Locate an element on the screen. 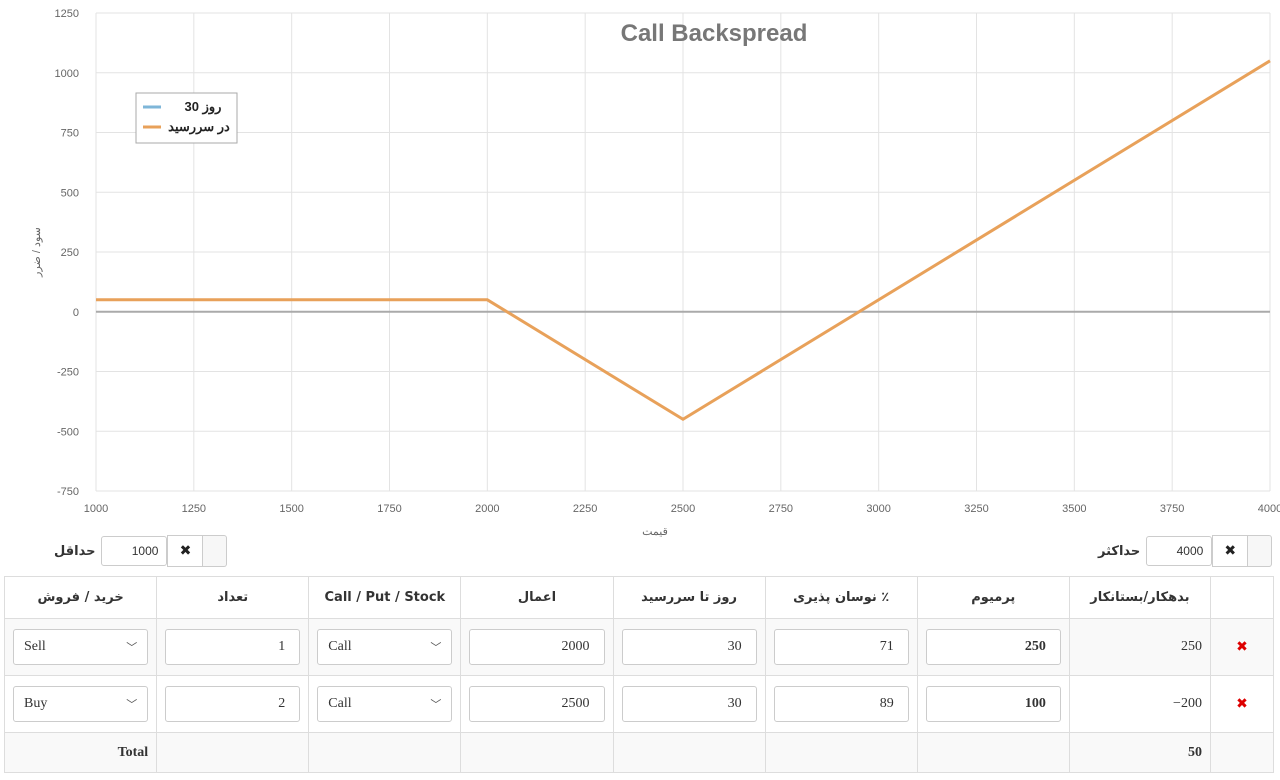 Image resolution: width=1280 pixels, height=780 pixels. min-control: حداقل ✖ is located at coordinates (138, 551).